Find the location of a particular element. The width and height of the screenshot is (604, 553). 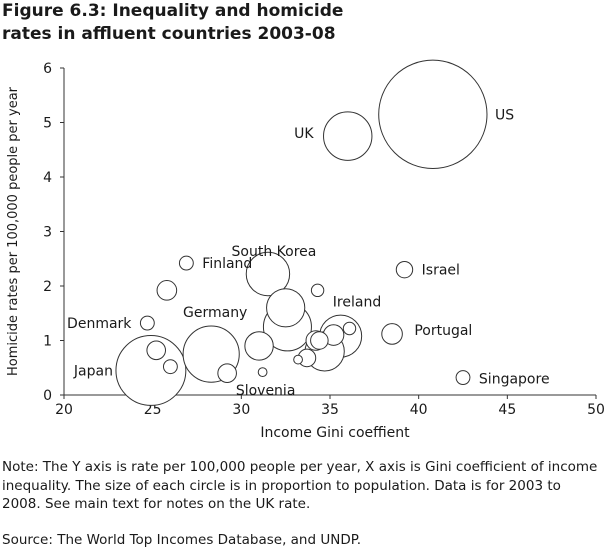

point-label-denmark: Denmark is located at coordinates (99, 324).